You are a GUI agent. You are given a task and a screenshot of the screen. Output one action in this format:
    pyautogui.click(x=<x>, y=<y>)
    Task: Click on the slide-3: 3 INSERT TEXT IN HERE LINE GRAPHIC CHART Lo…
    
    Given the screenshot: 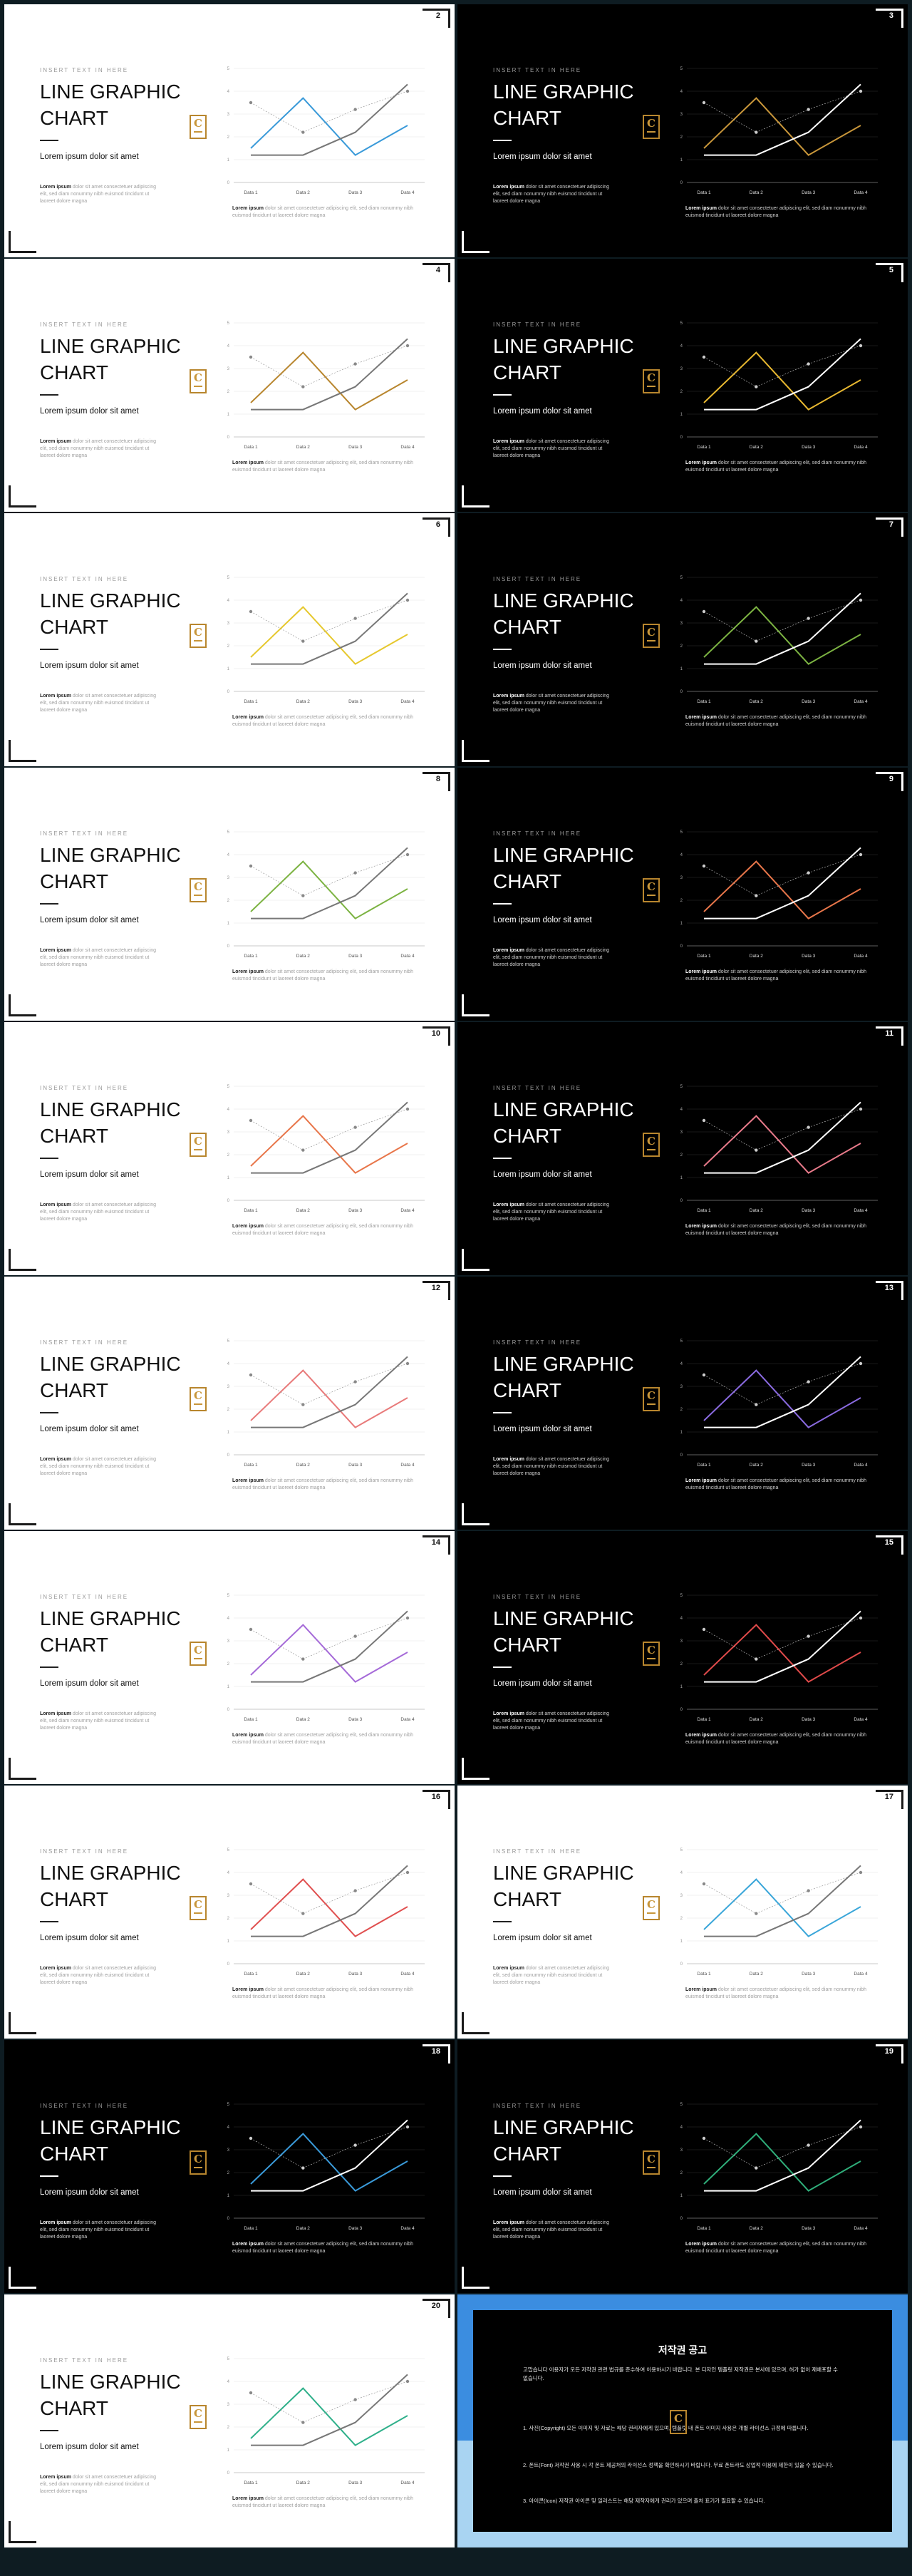 What is the action you would take?
    pyautogui.click(x=682, y=130)
    